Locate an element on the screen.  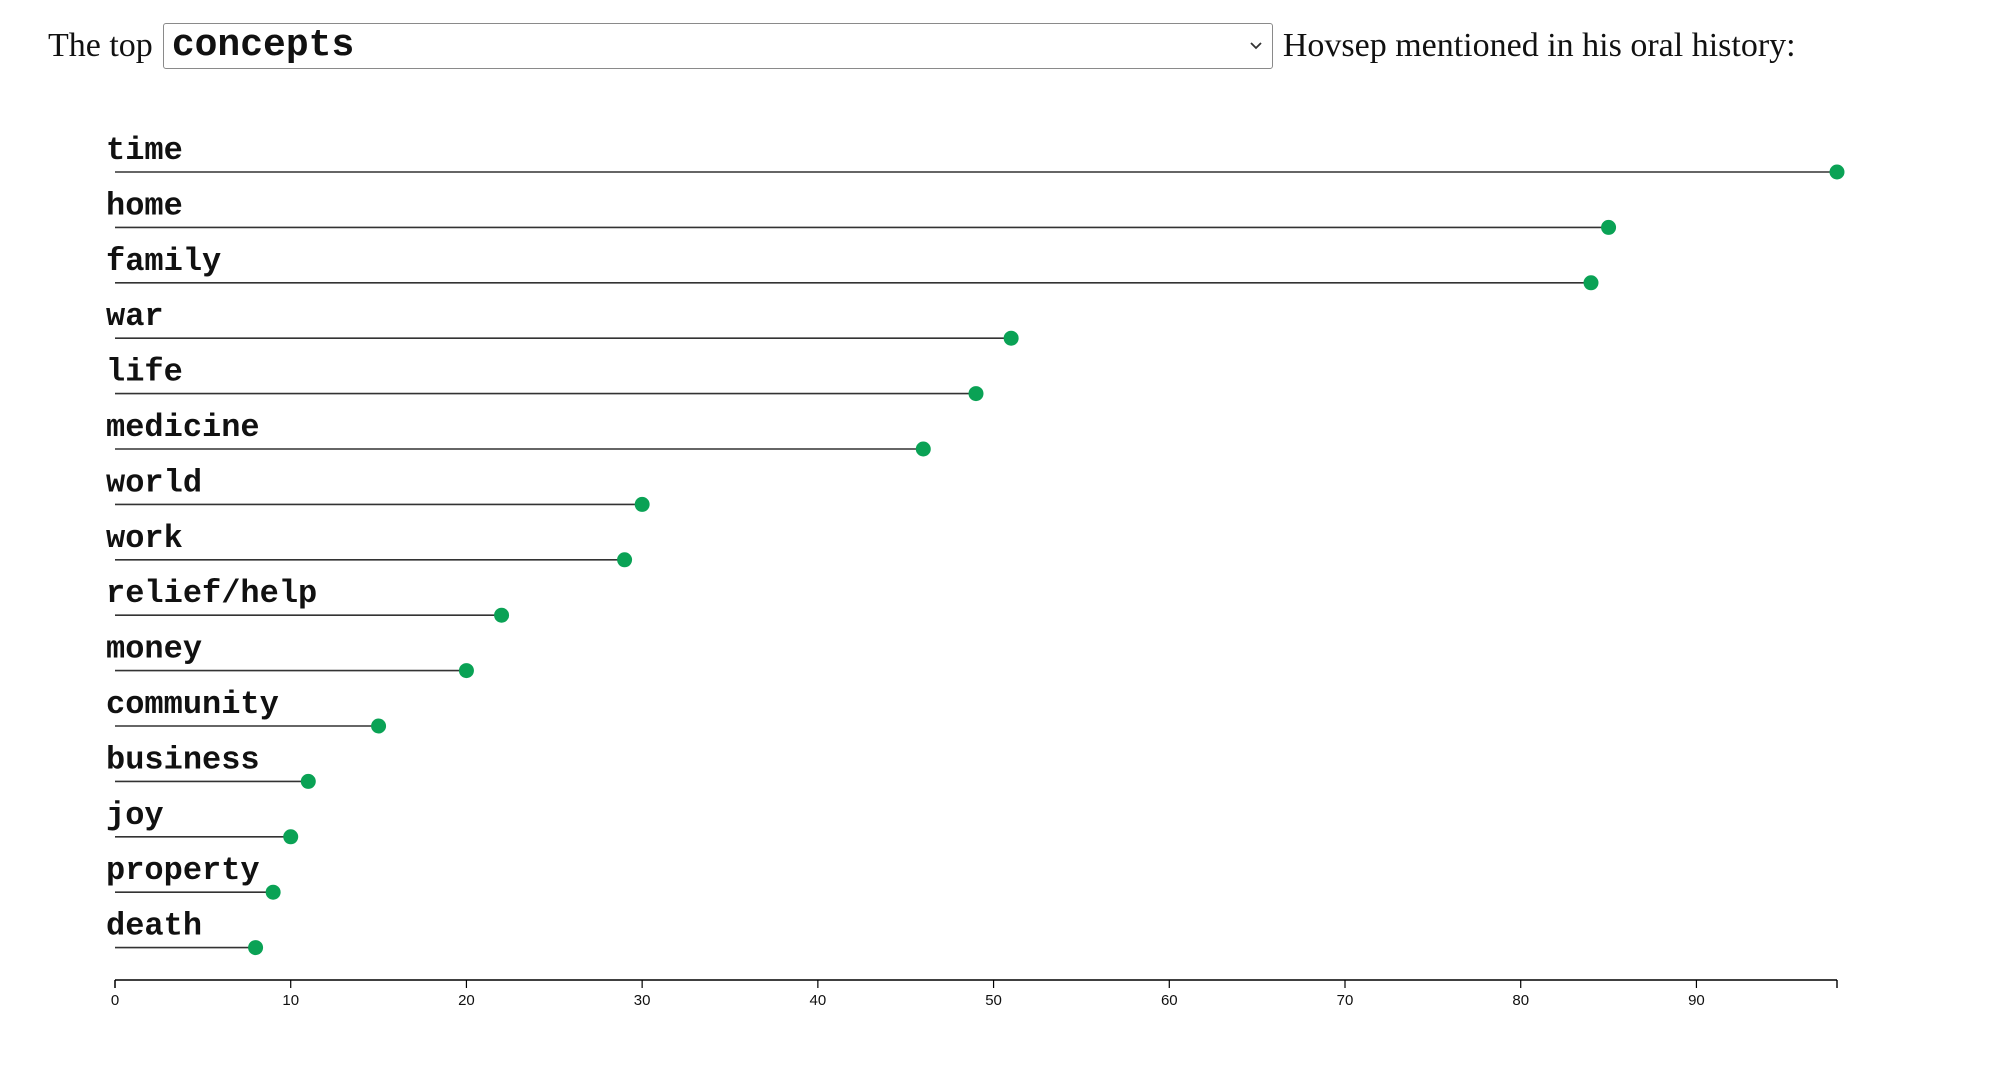
dot-war is located at coordinates (1011, 338).